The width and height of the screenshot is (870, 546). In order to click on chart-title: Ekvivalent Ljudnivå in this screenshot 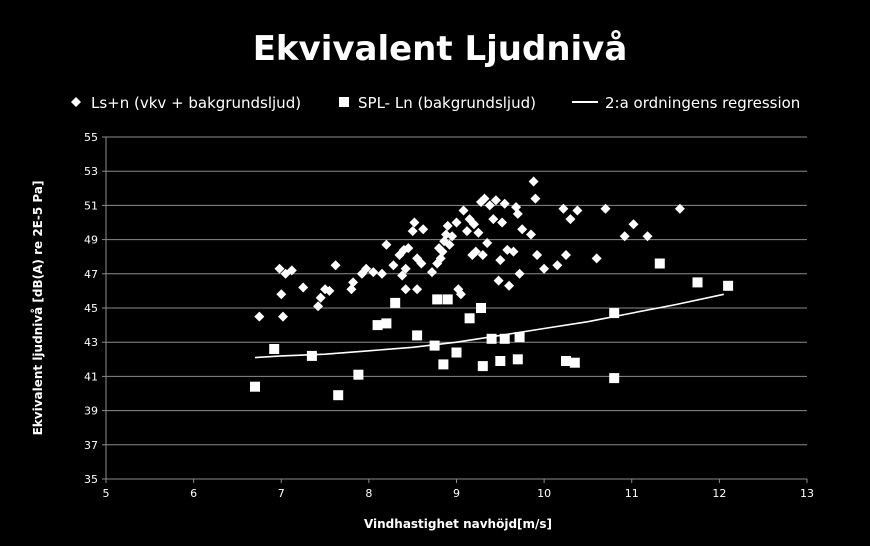, I will do `click(440, 49)`.